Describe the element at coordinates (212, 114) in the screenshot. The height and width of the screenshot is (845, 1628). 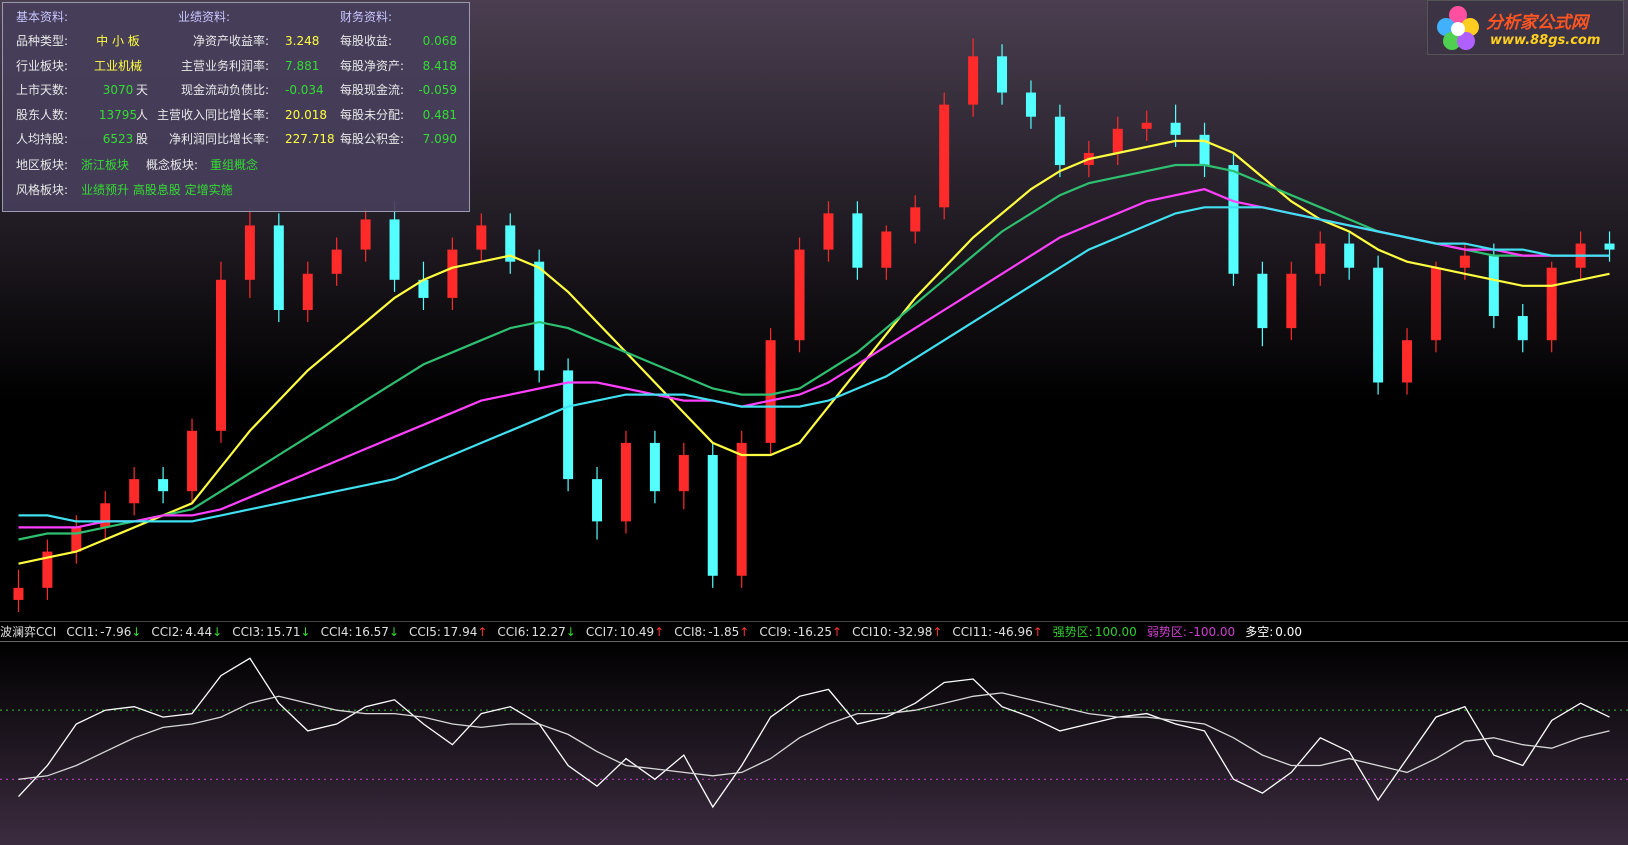
I see `field-label: 主营收入同比增长率:` at that location.